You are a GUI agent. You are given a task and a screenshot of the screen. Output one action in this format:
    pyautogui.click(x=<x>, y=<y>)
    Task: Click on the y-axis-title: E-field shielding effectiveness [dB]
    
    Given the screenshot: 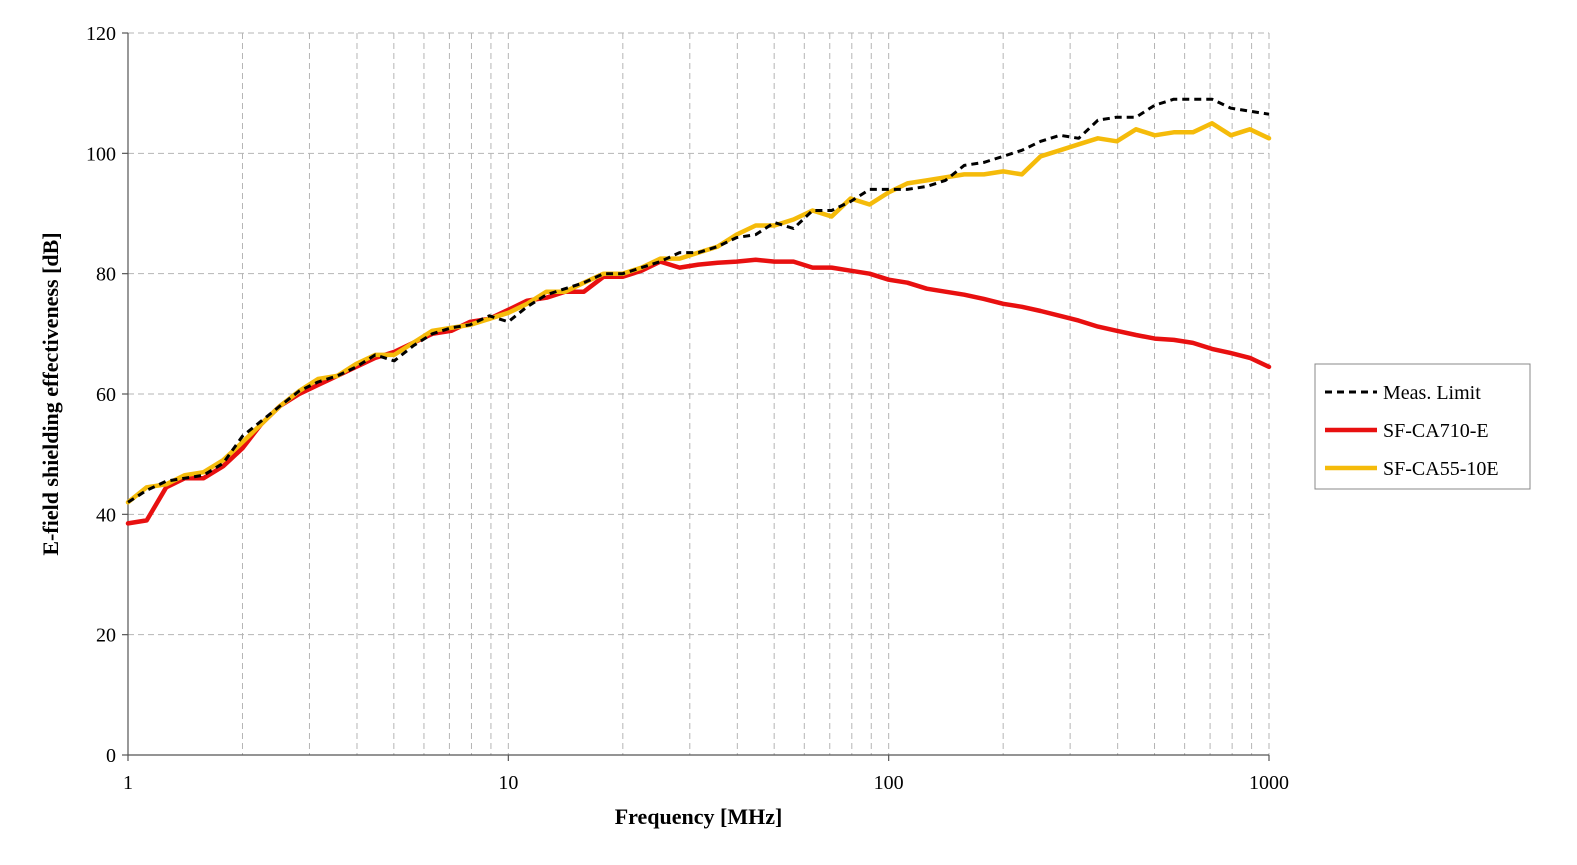 What is the action you would take?
    pyautogui.click(x=50, y=393)
    